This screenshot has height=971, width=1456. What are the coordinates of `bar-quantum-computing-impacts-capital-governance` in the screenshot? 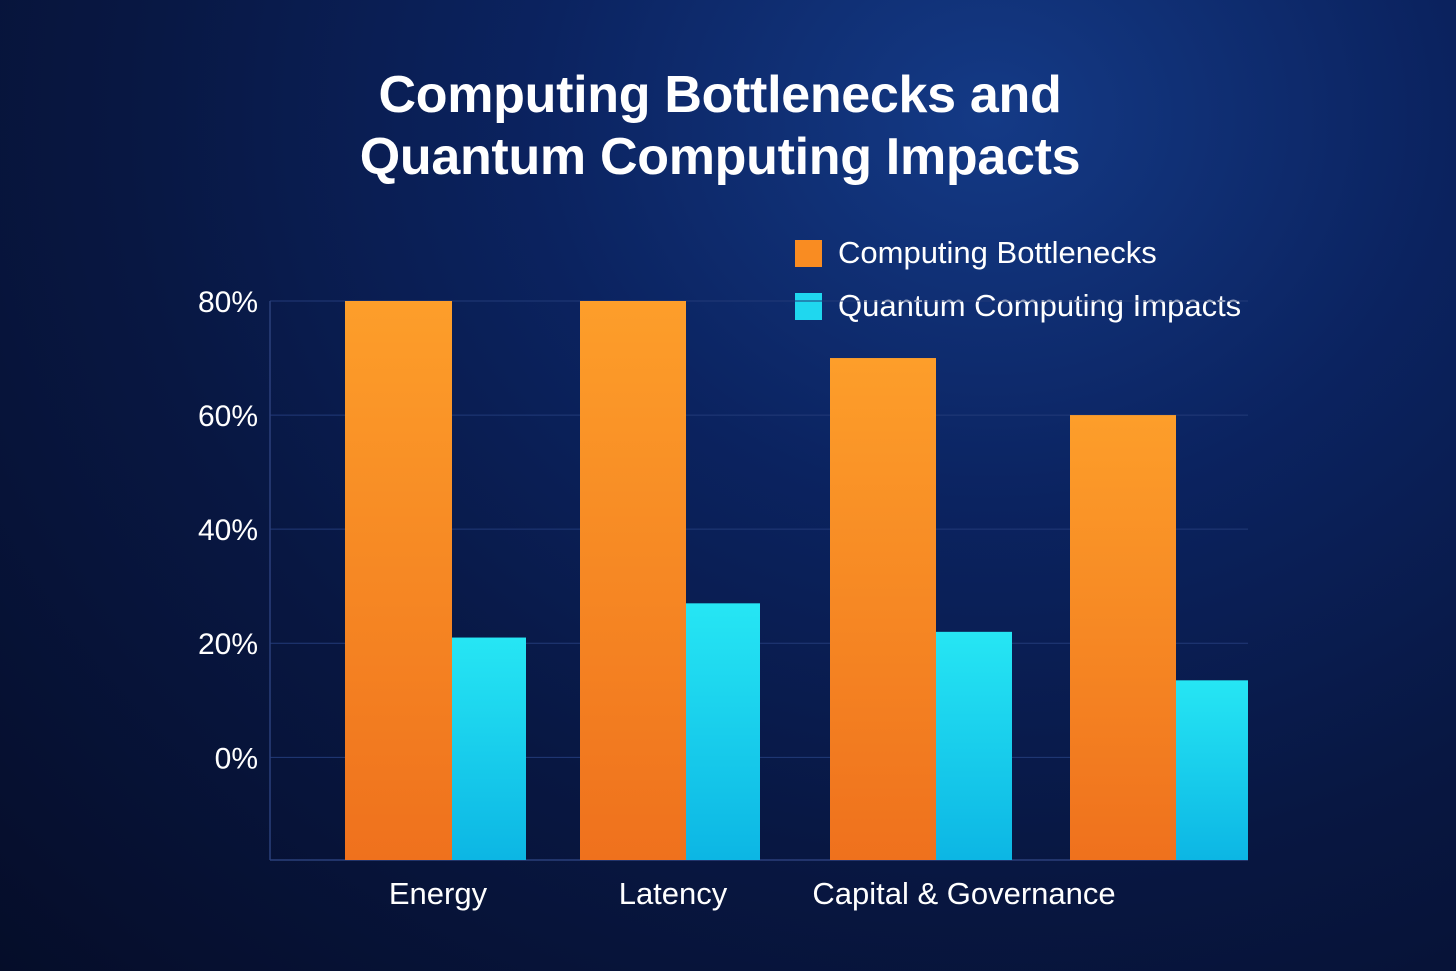 It's located at (974, 745).